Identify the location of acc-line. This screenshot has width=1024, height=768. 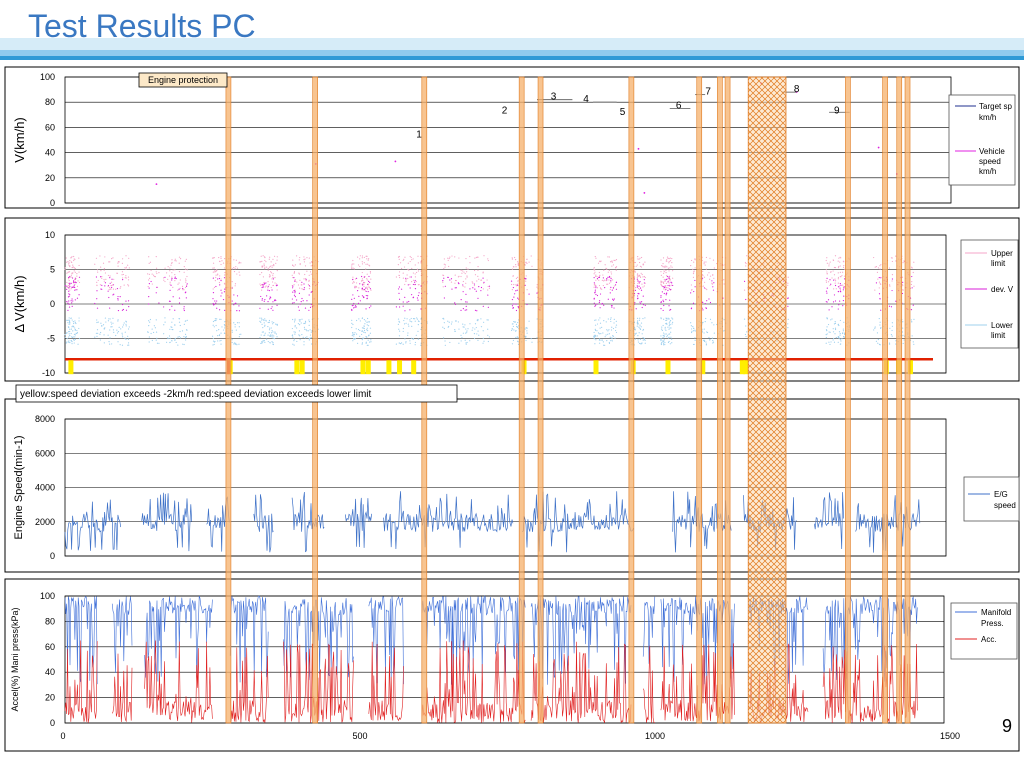
(648, 684).